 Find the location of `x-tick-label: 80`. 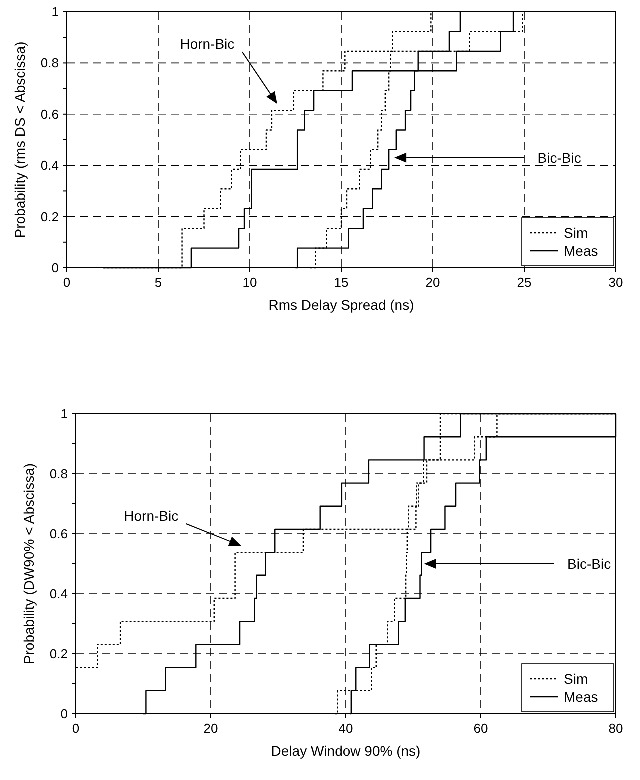

x-tick-label: 80 is located at coordinates (616, 728).